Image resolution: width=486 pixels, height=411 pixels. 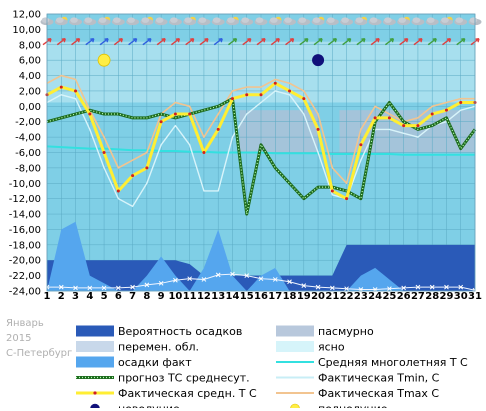 What do you see at coordinates (25, 323) in the screenshot?
I see `month-label: Январь` at bounding box center [25, 323].